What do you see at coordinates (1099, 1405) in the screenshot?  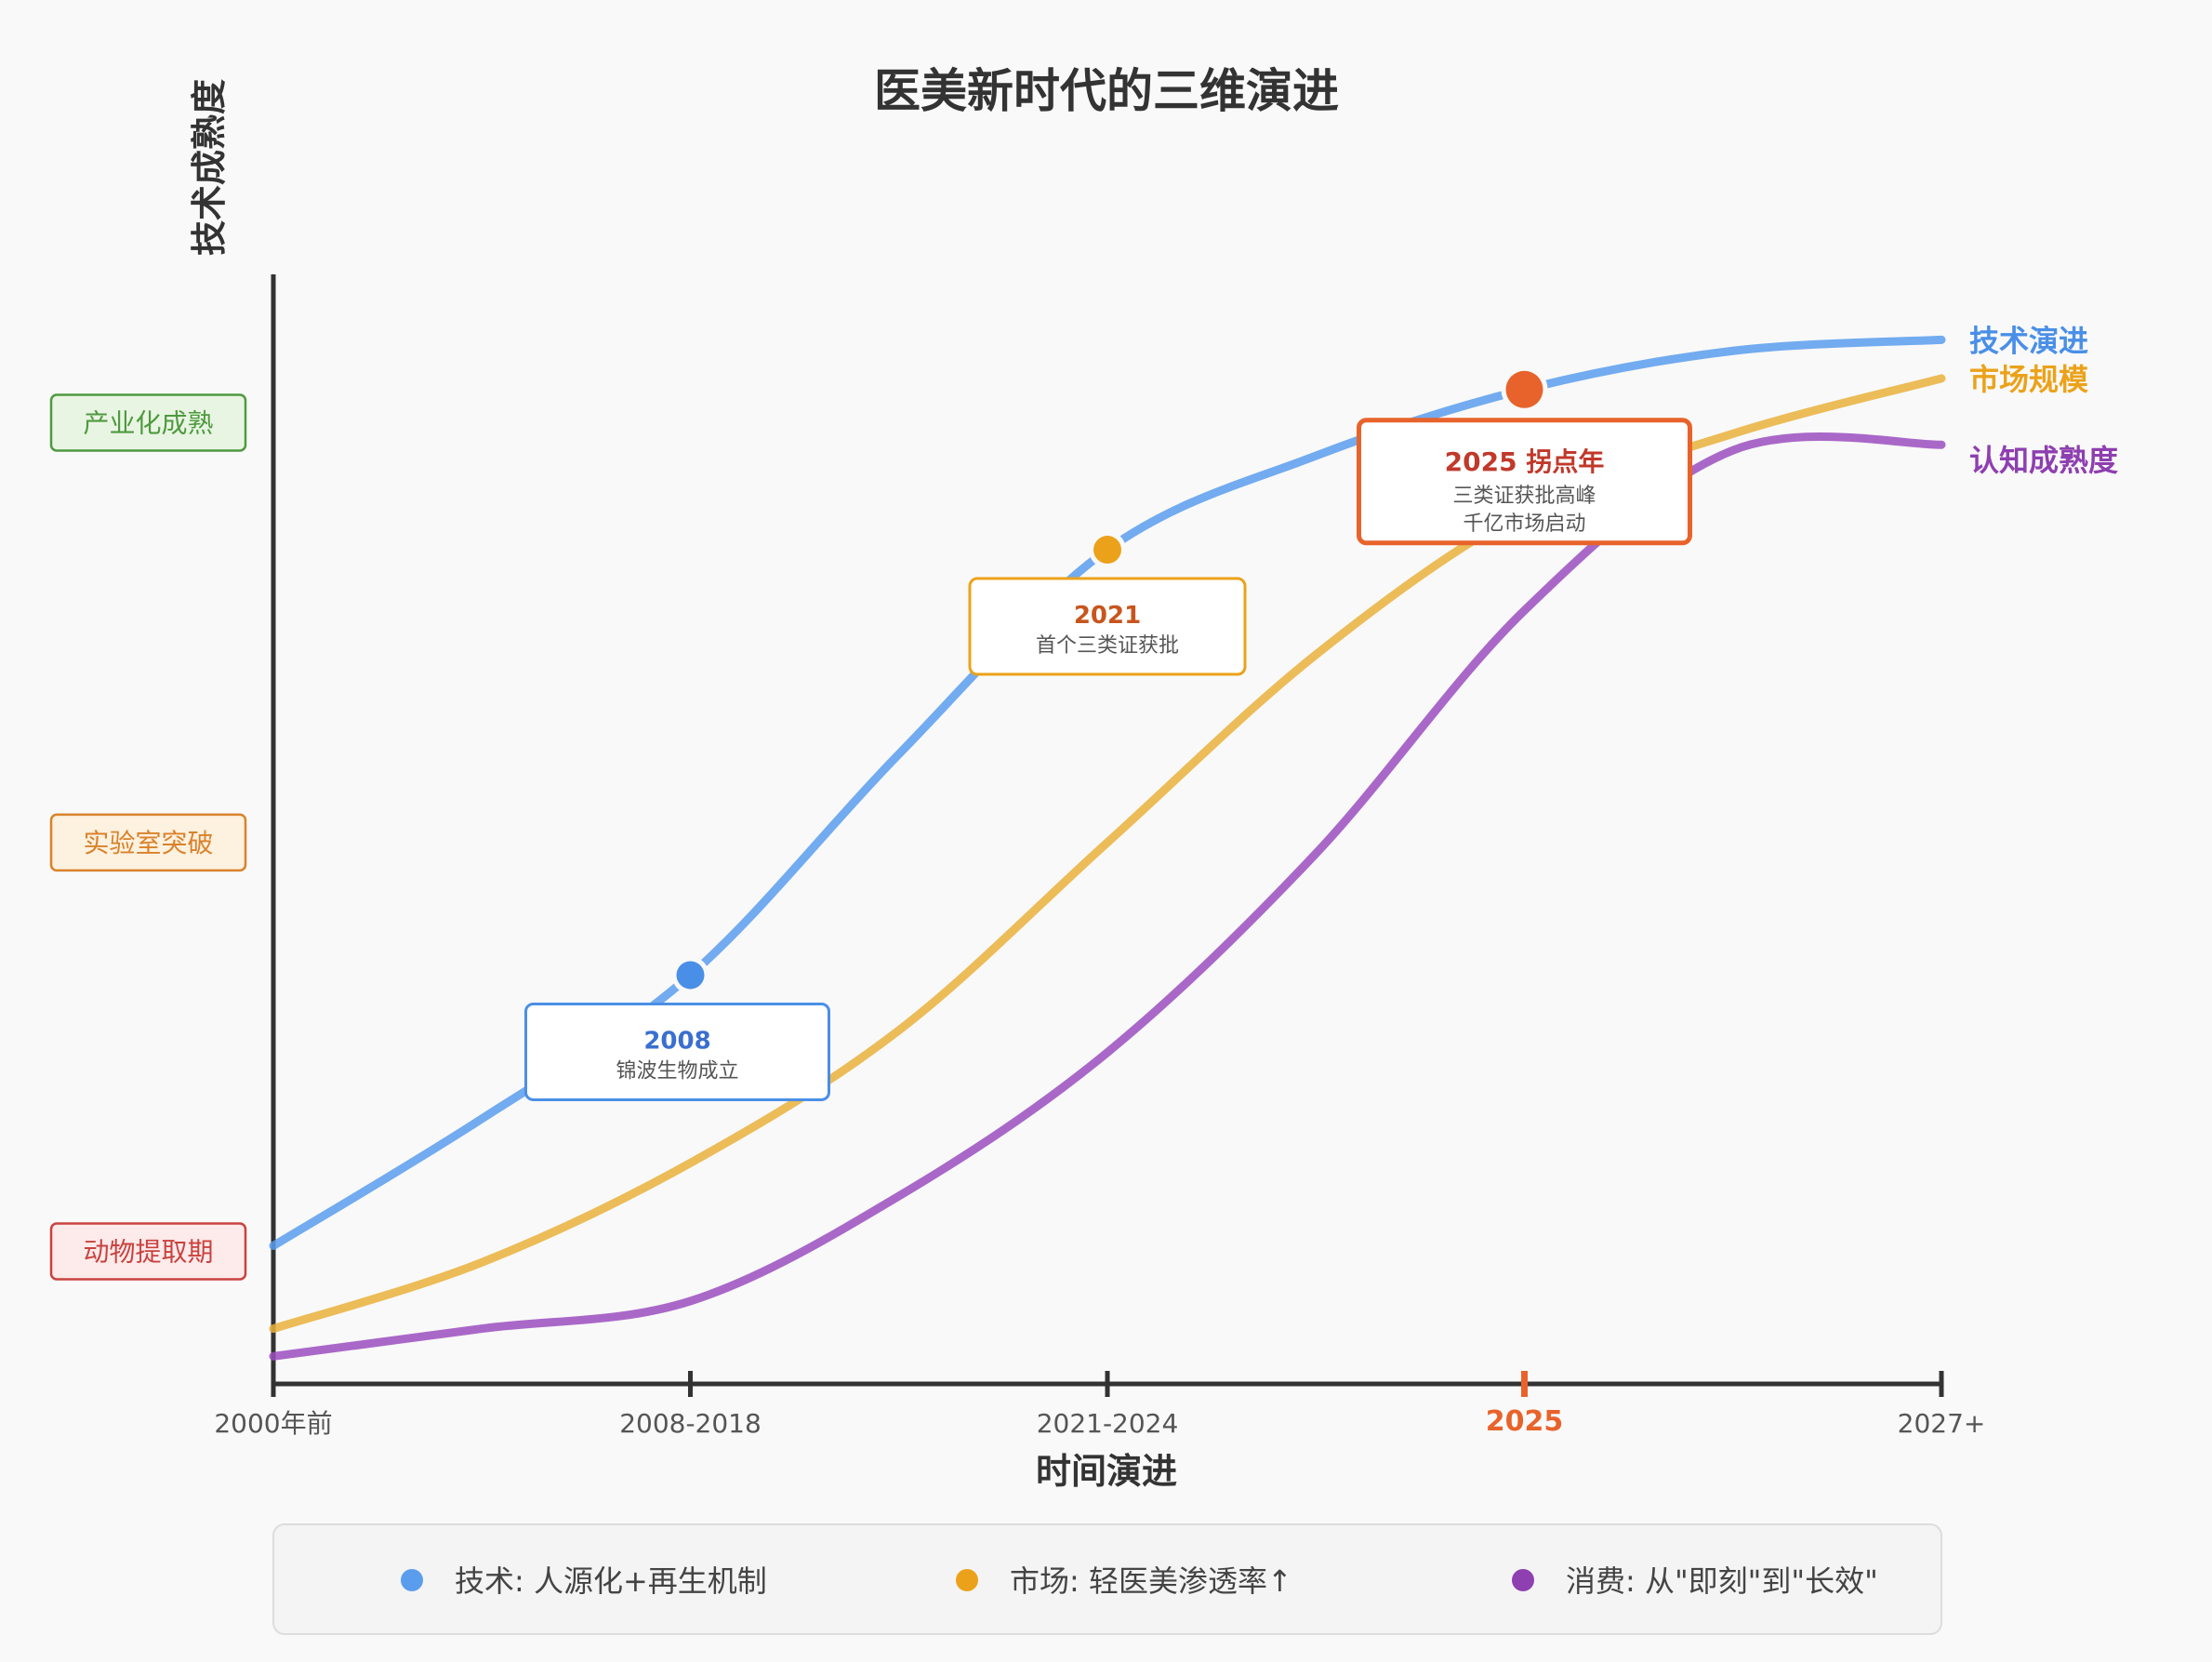 I see `x-tick-labels: 2000年前 2008-2018 2021-2024 2025 2027+` at bounding box center [1099, 1405].